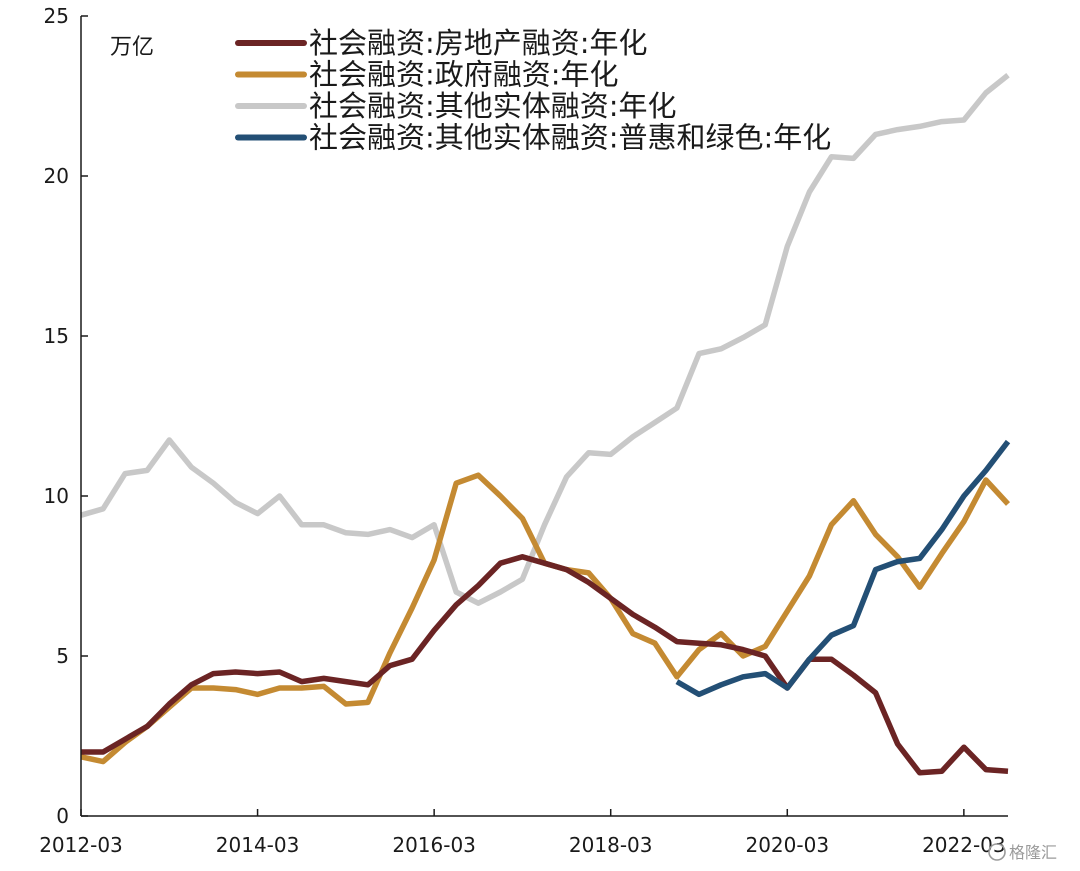 The height and width of the screenshot is (871, 1080). Describe the element at coordinates (56, 16) in the screenshot. I see `y-tick-label: 25` at that location.